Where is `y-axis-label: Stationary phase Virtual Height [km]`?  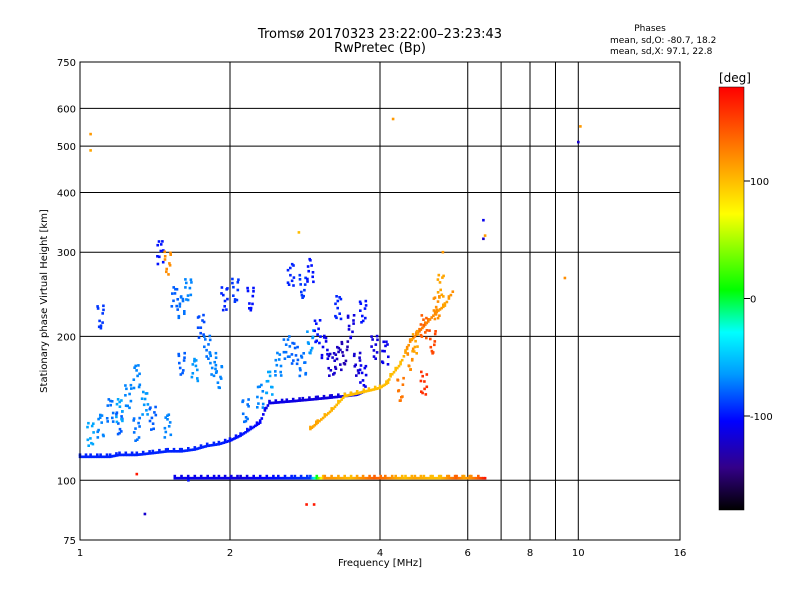 y-axis-label: Stationary phase Virtual Height [km] is located at coordinates (44, 301).